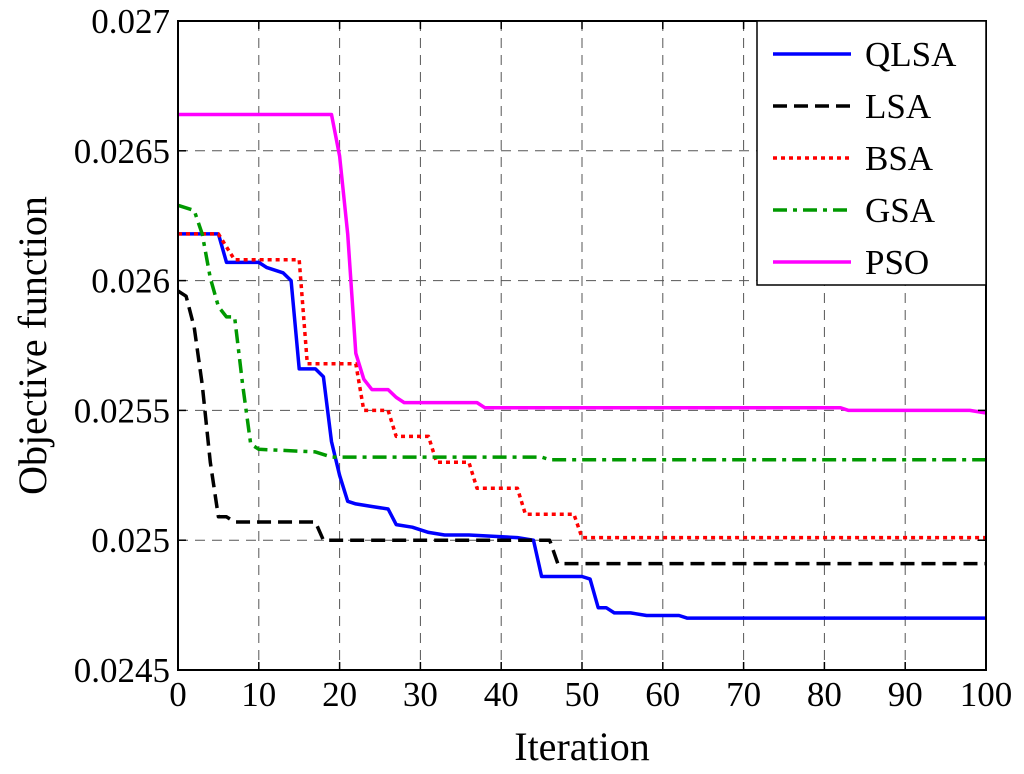 This screenshot has height=774, width=1024. Describe the element at coordinates (501, 694) in the screenshot. I see `x-tick-label: 40` at that location.